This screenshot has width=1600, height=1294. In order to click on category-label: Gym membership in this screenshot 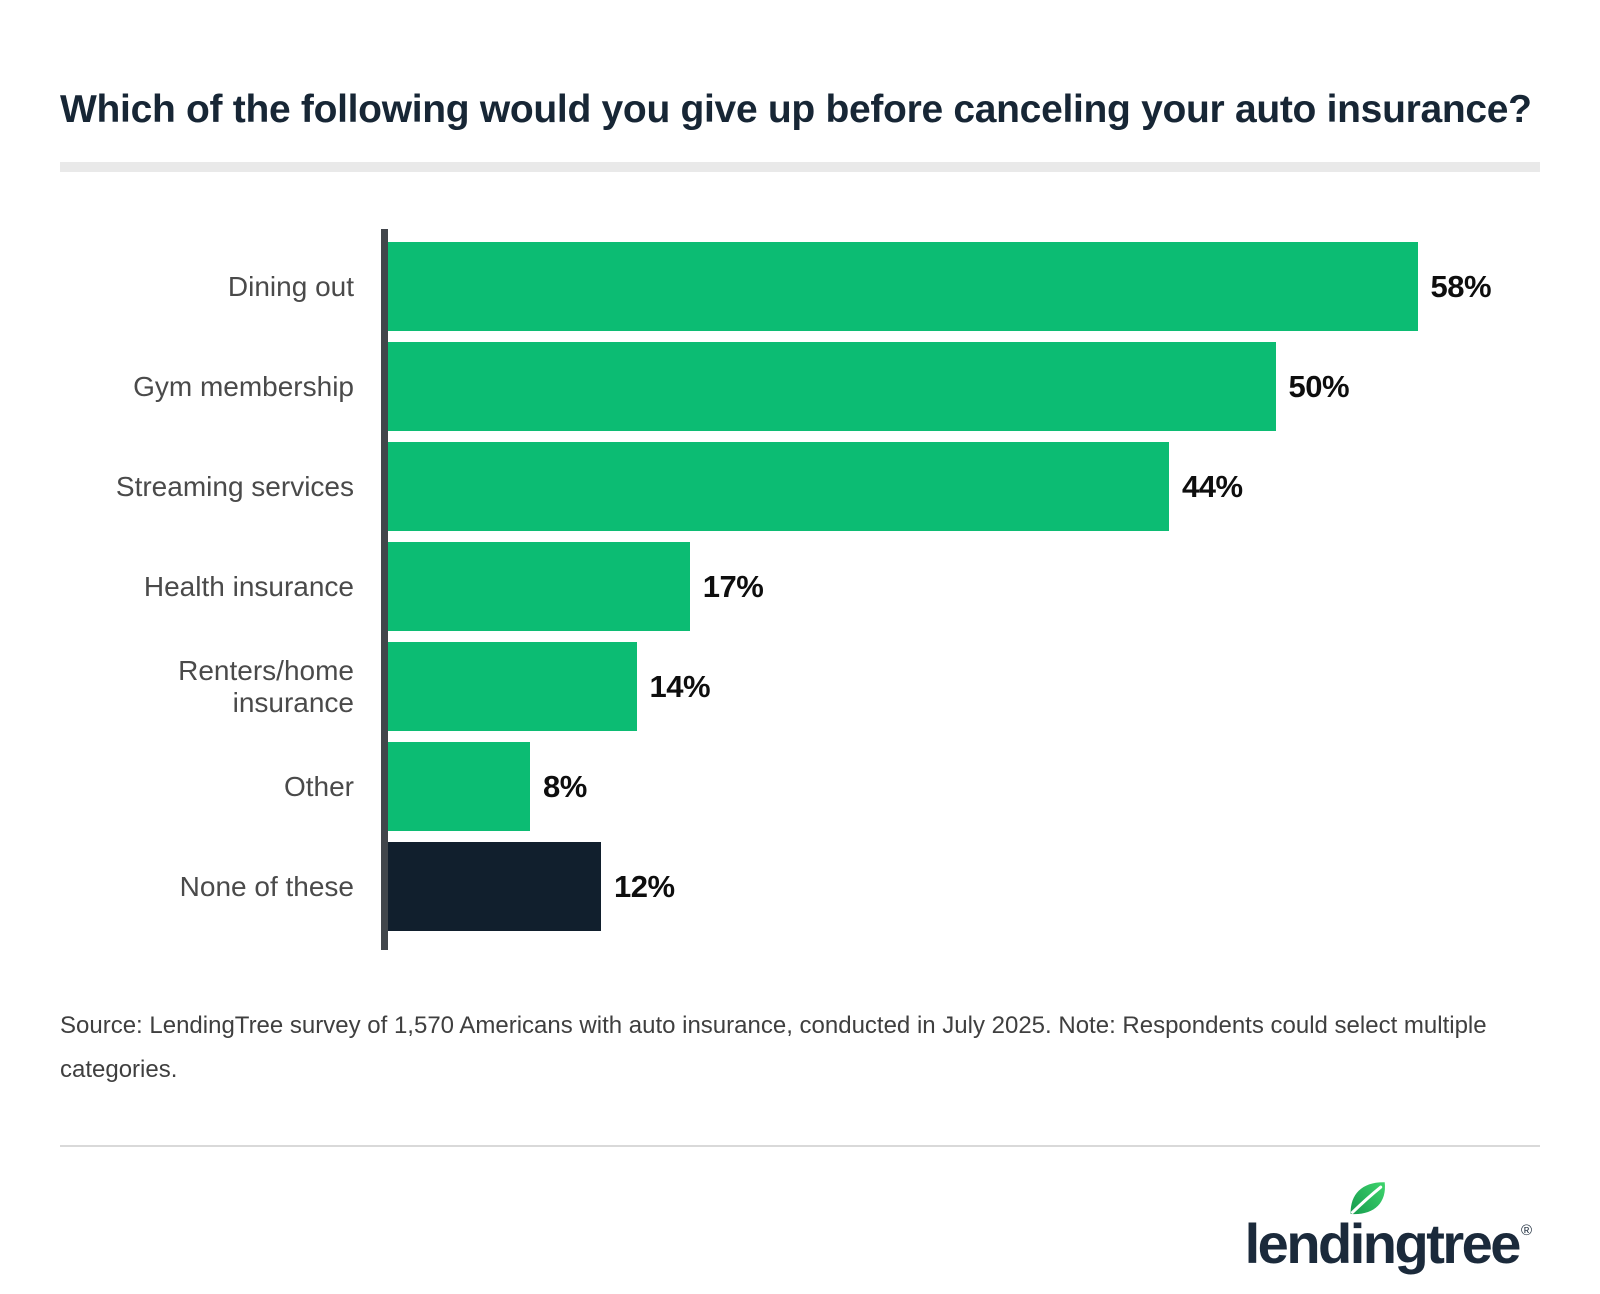, I will do `click(243, 386)`.